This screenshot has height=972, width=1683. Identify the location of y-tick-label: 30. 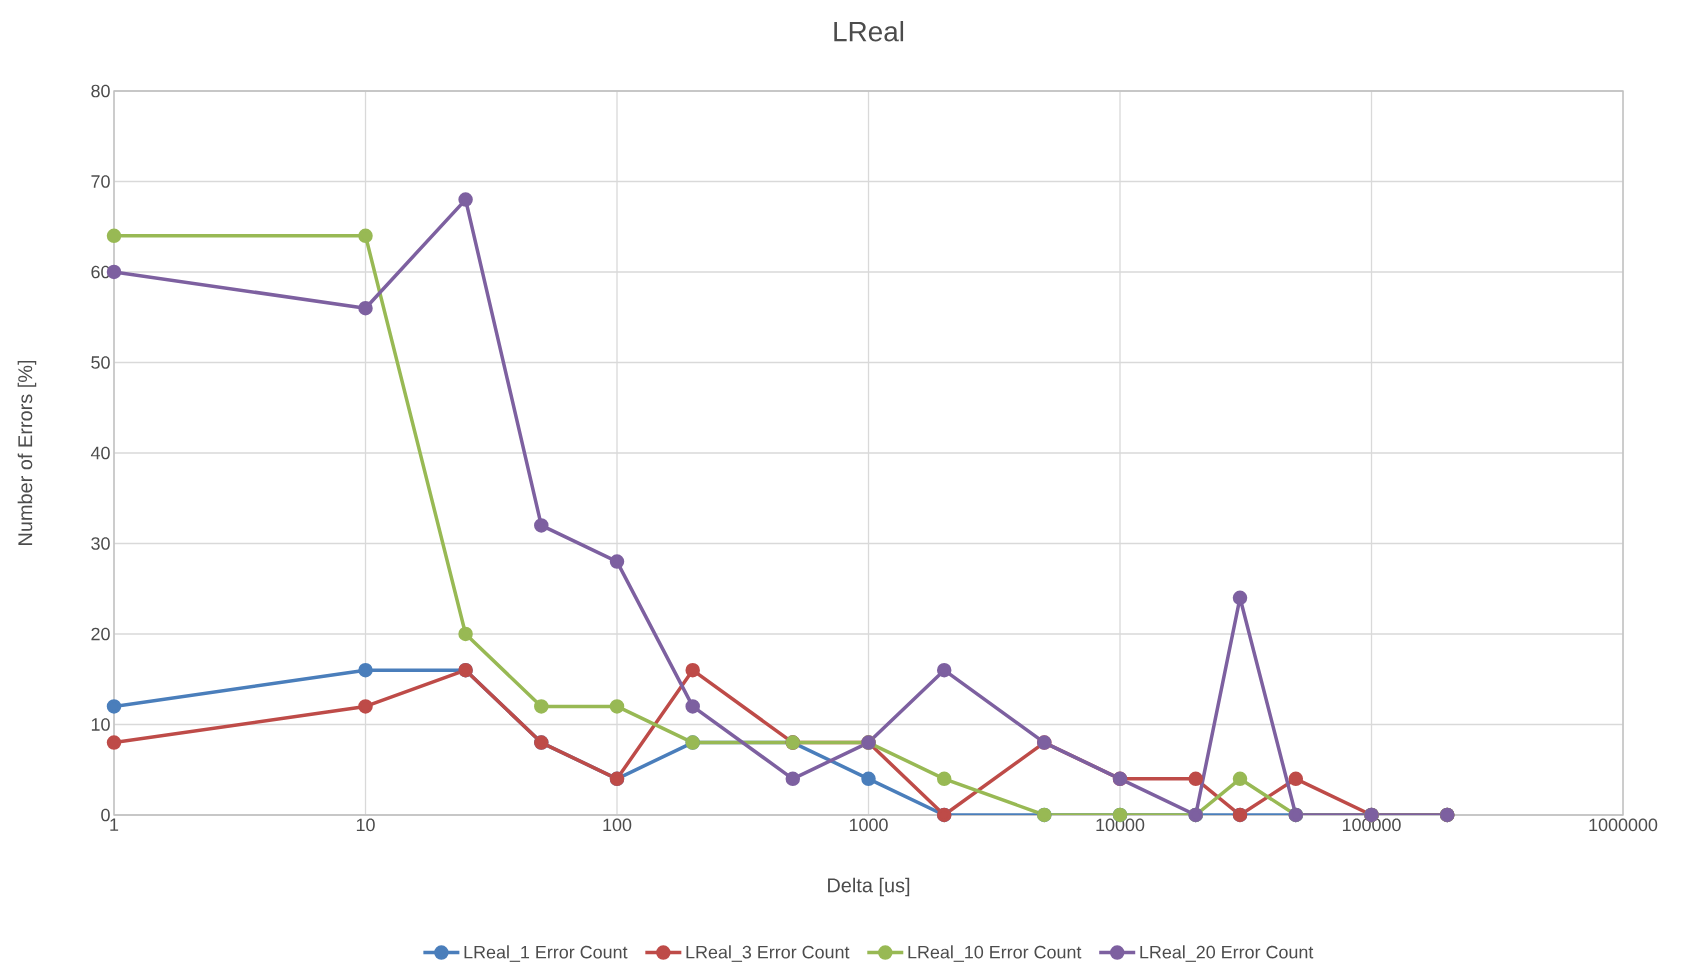
(100, 543).